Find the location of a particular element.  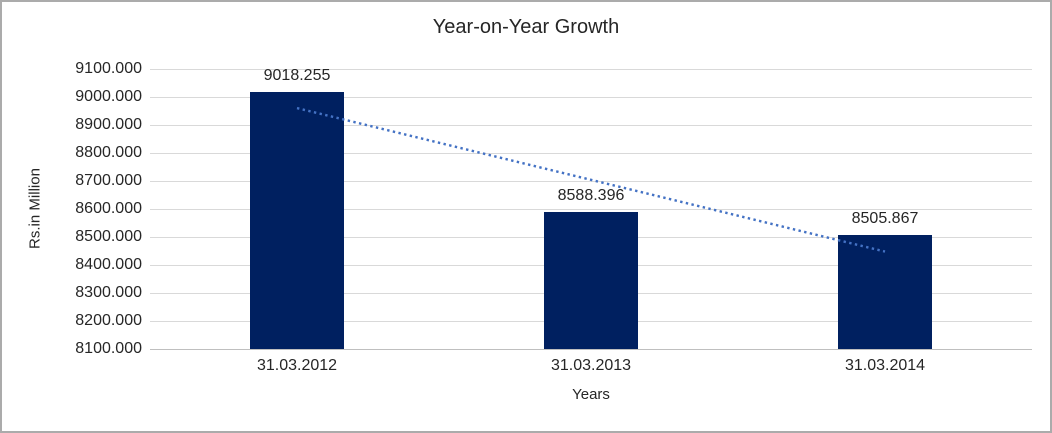

y-axis-tick-label: 8400.000 is located at coordinates (108, 264).